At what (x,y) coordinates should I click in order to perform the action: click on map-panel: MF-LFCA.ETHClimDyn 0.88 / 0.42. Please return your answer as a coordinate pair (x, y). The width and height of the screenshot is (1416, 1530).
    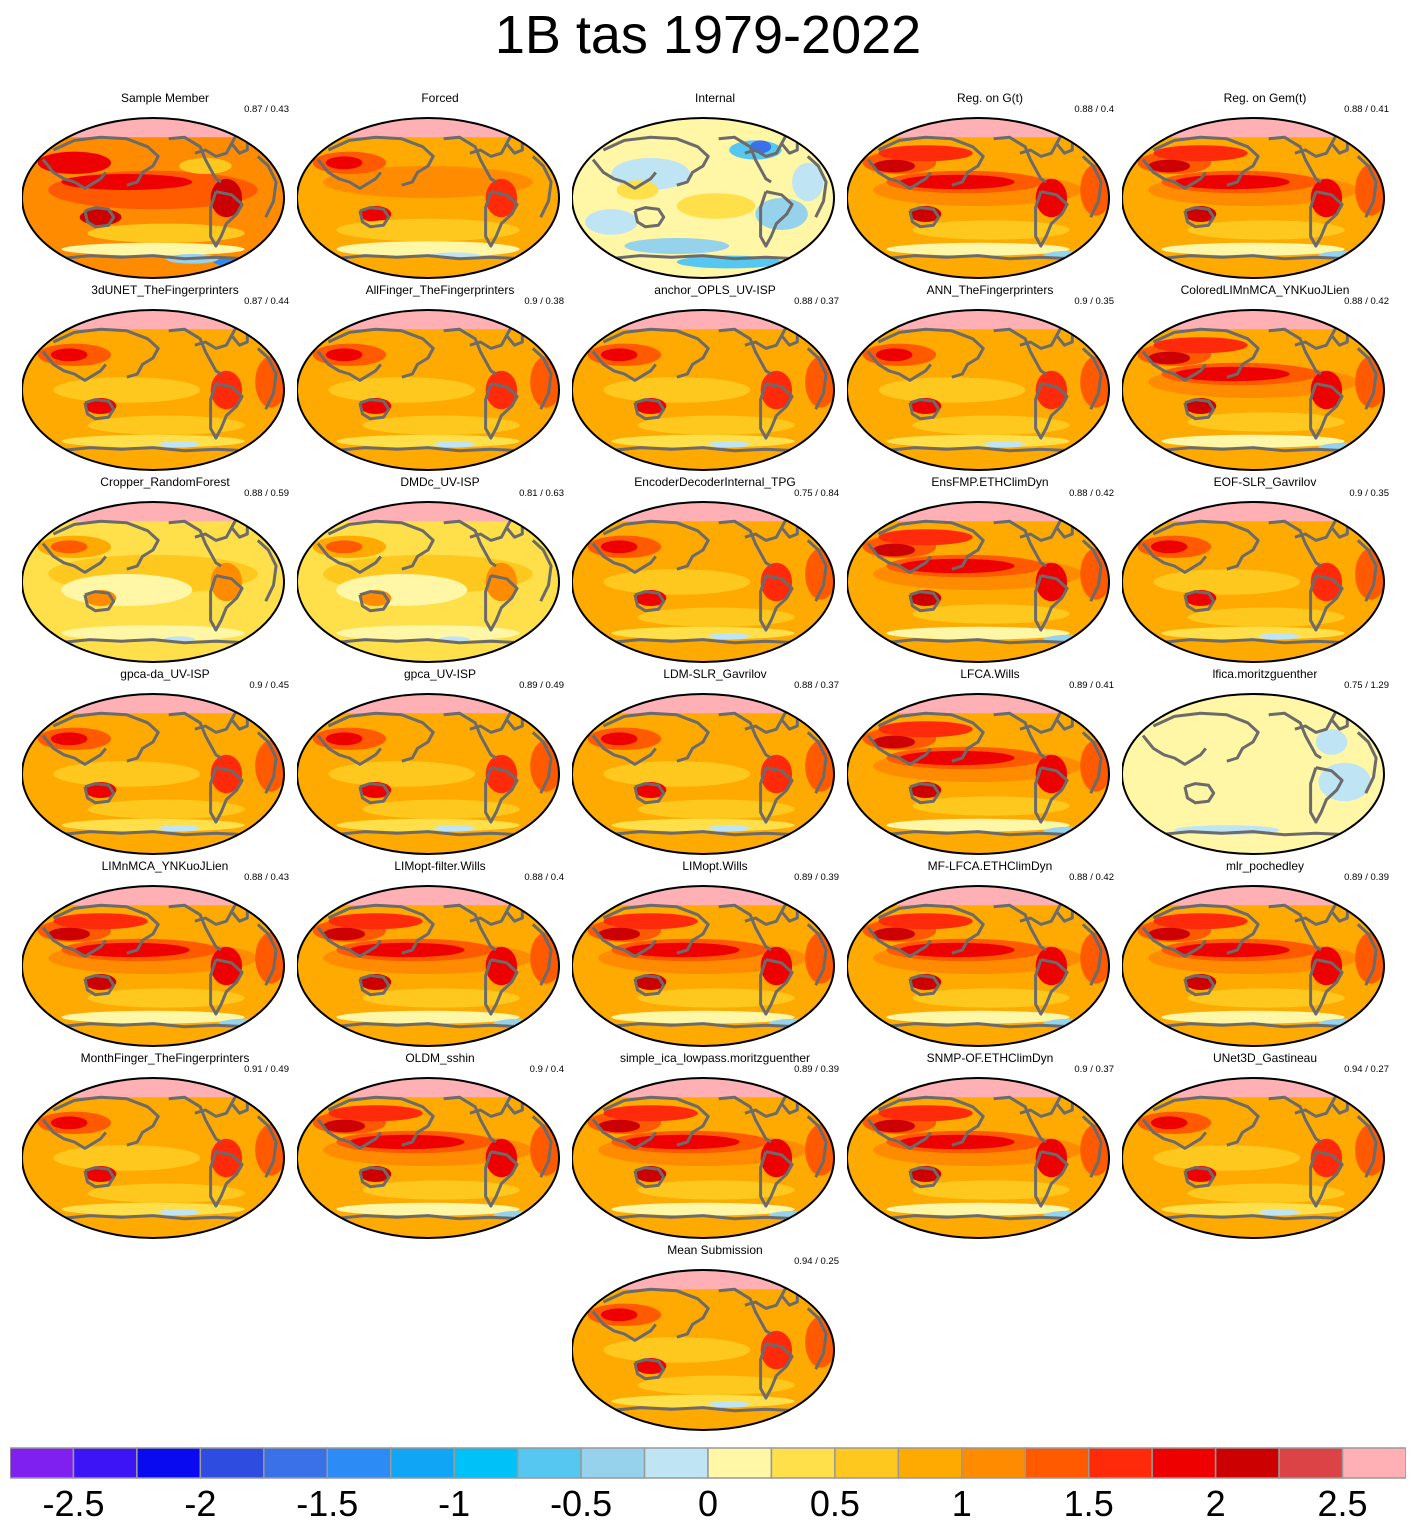
    Looking at the image, I should click on (984, 956).